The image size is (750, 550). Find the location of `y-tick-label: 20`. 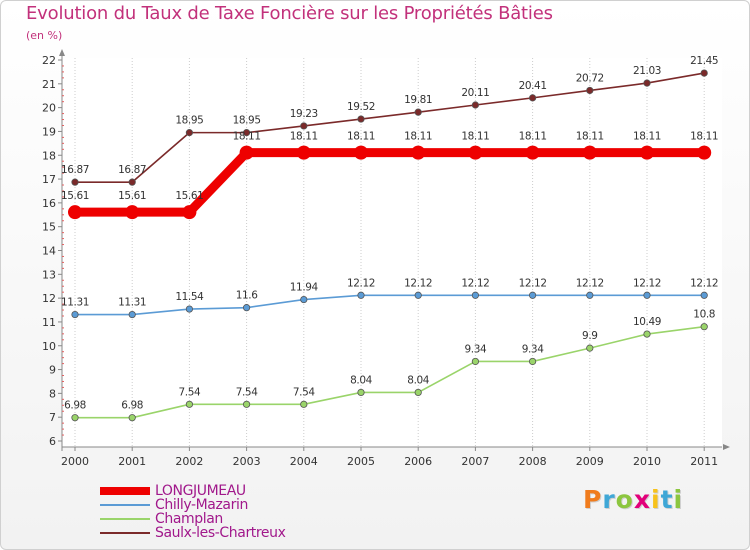

y-tick-label: 20 is located at coordinates (49, 108).